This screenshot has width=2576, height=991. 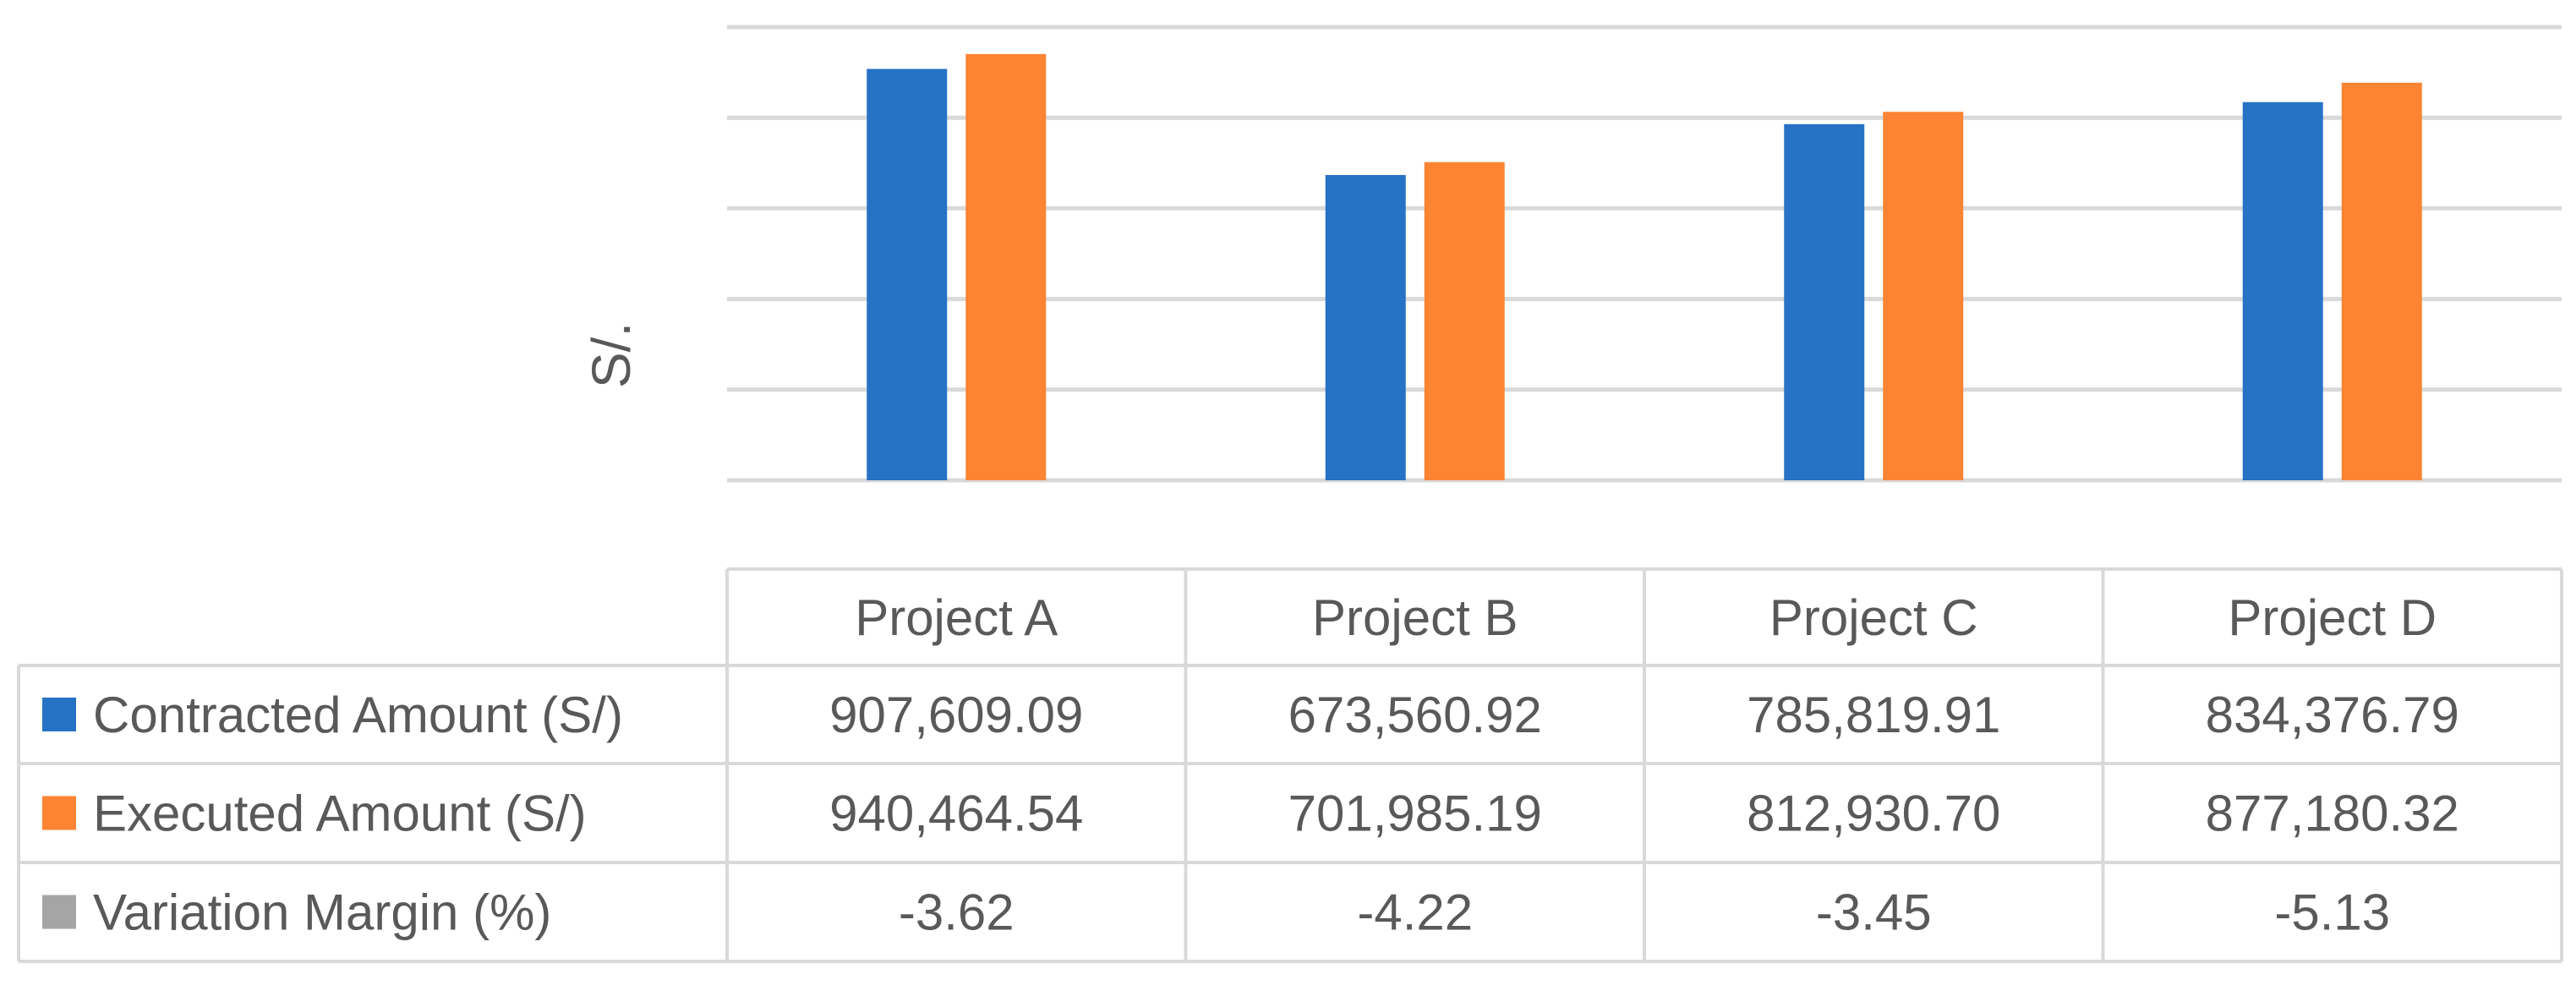 I want to click on category-label: Project D, so click(x=2332, y=617).